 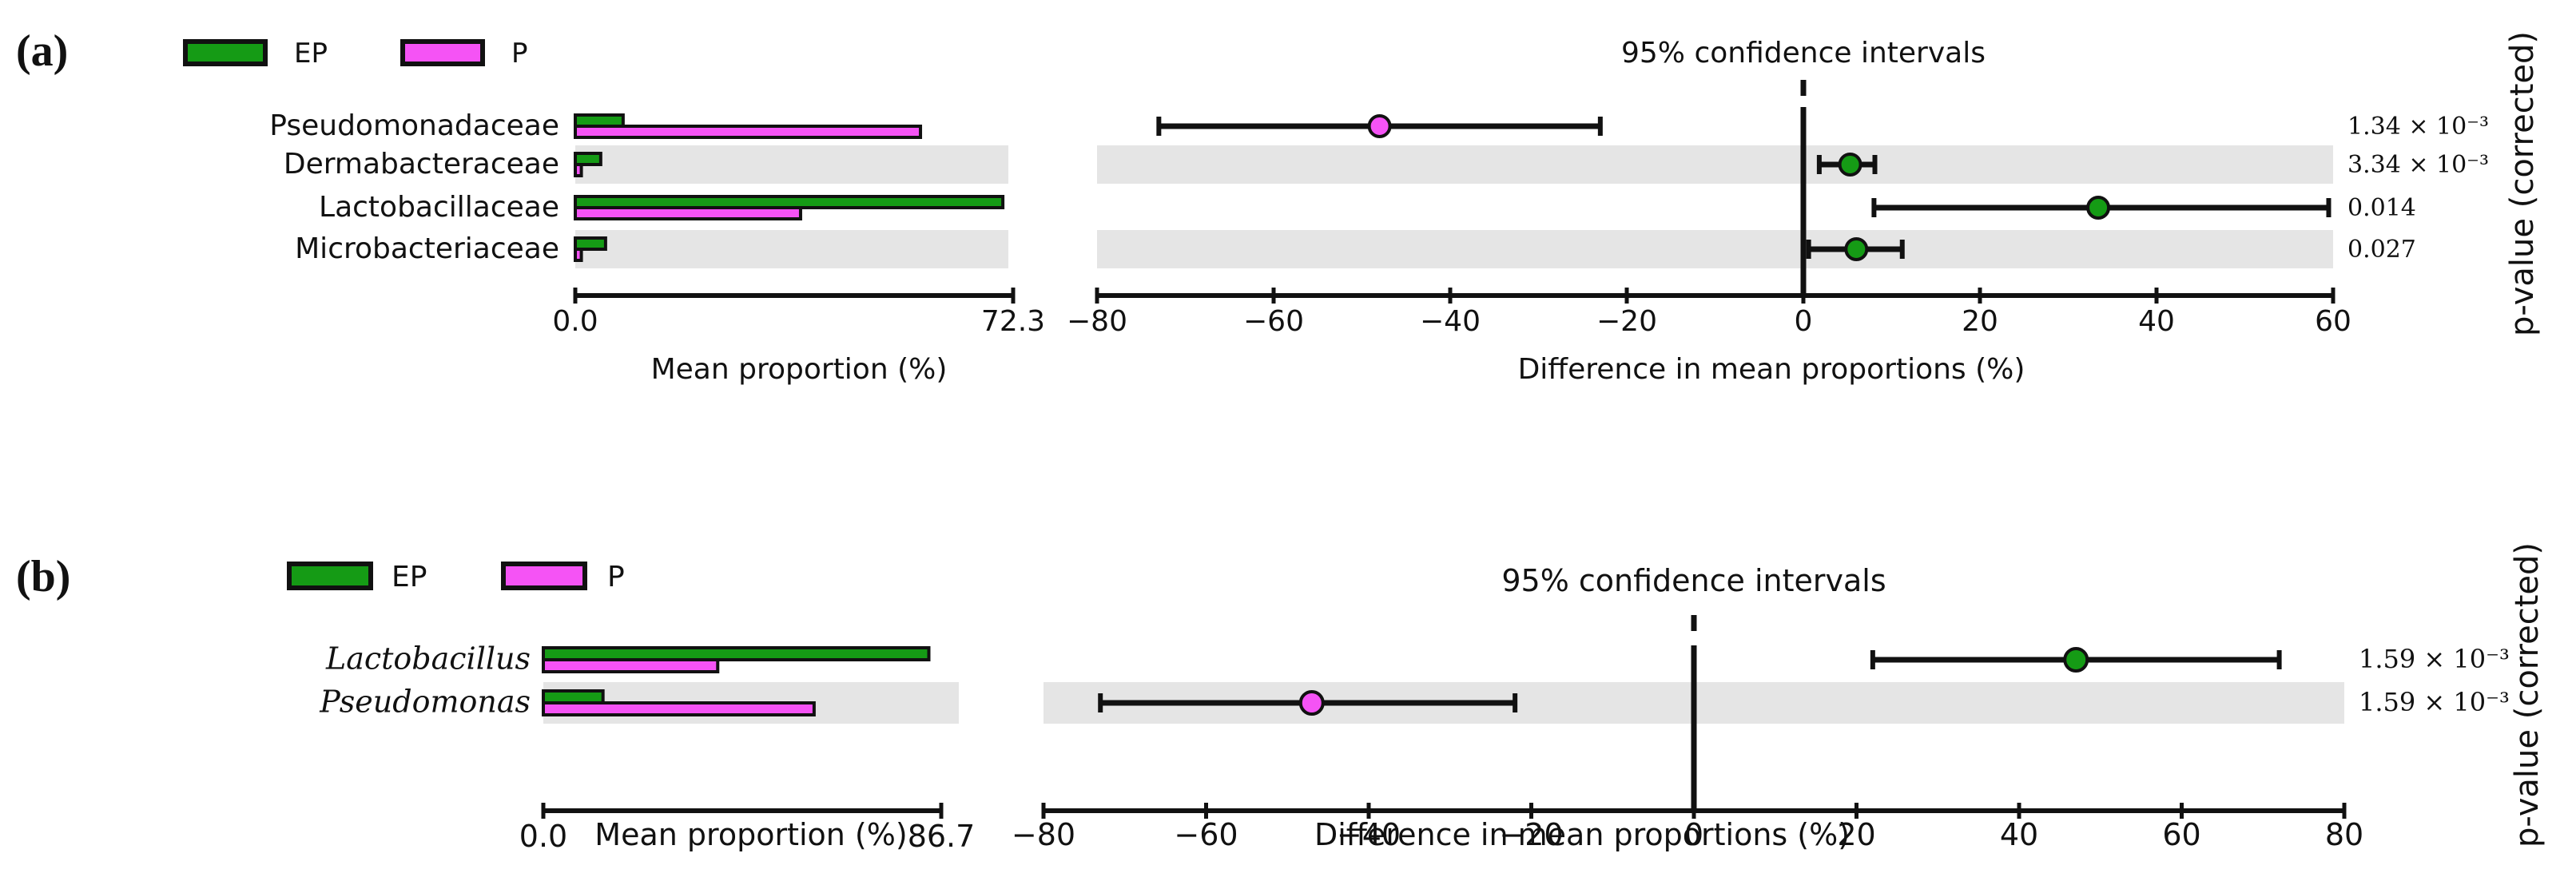 I want to click on bar-tick-label: 72.3, so click(x=1013, y=321).